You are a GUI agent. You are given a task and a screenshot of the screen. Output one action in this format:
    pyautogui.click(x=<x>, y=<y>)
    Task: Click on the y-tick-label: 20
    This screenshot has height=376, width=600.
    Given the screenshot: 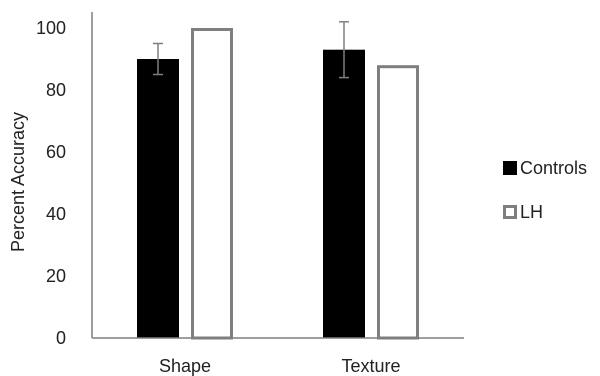 What is the action you would take?
    pyautogui.click(x=56, y=276)
    